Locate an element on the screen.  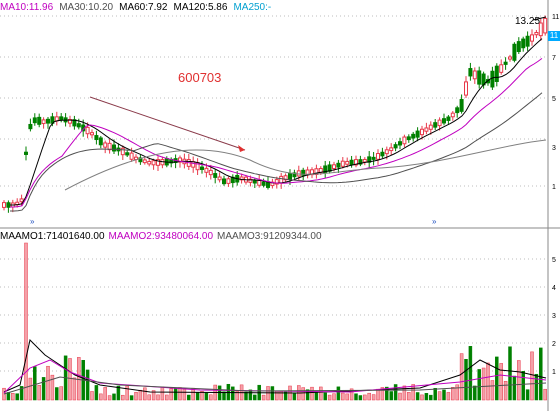
trend-annotation-line is located at coordinates (167, 123).